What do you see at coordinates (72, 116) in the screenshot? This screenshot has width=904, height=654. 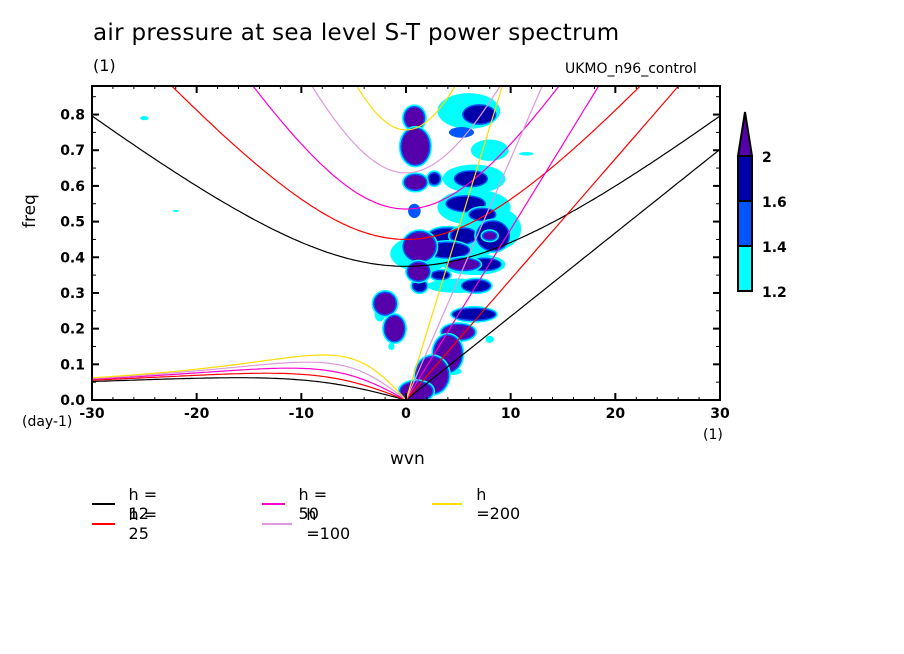 I see `y-tick-label: 0.8` at bounding box center [72, 116].